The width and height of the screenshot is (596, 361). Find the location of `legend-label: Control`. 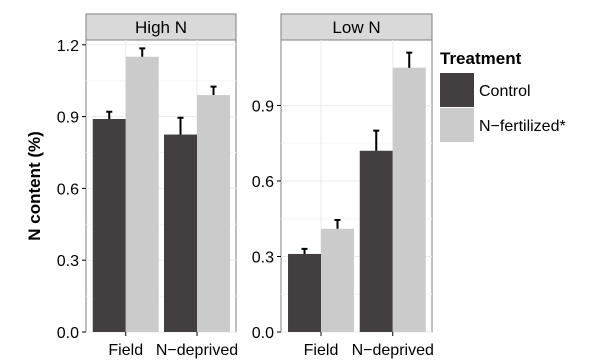

legend-label: Control is located at coordinates (505, 91).